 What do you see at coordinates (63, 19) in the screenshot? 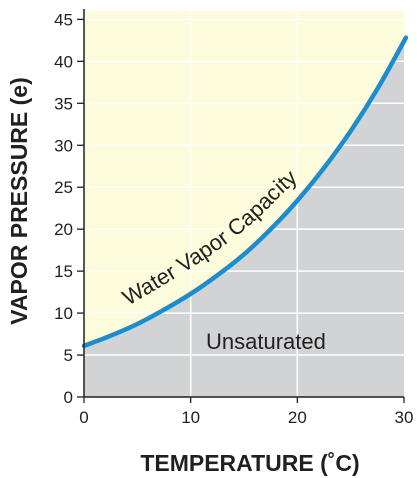
I see `y-tick-label: 45` at bounding box center [63, 19].